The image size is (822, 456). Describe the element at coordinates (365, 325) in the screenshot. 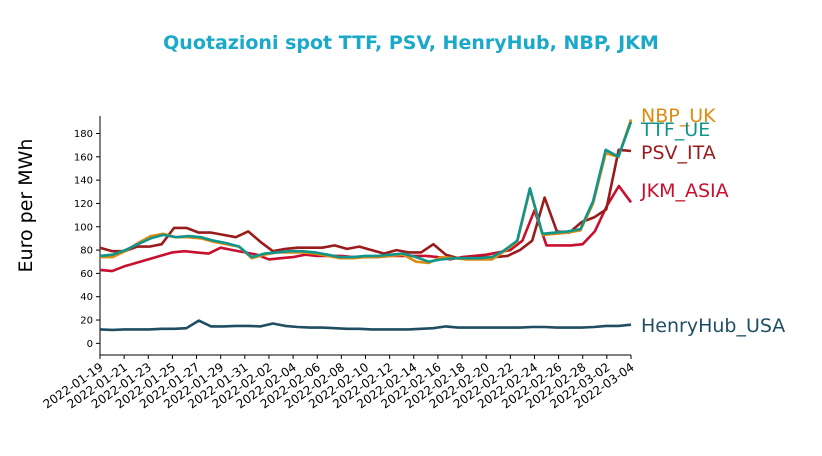

I see `series-line-henryhub-usa` at that location.